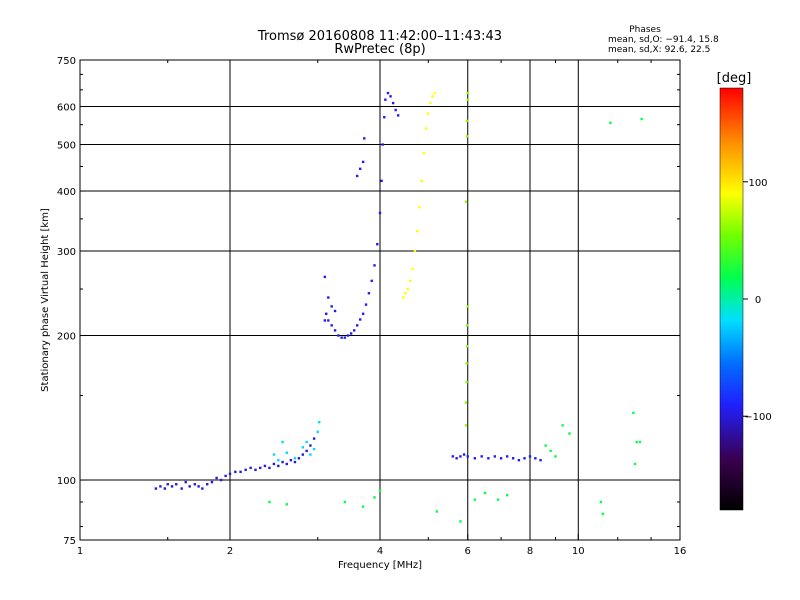 The image size is (800, 600). I want to click on x-tick-label: 8, so click(530, 551).